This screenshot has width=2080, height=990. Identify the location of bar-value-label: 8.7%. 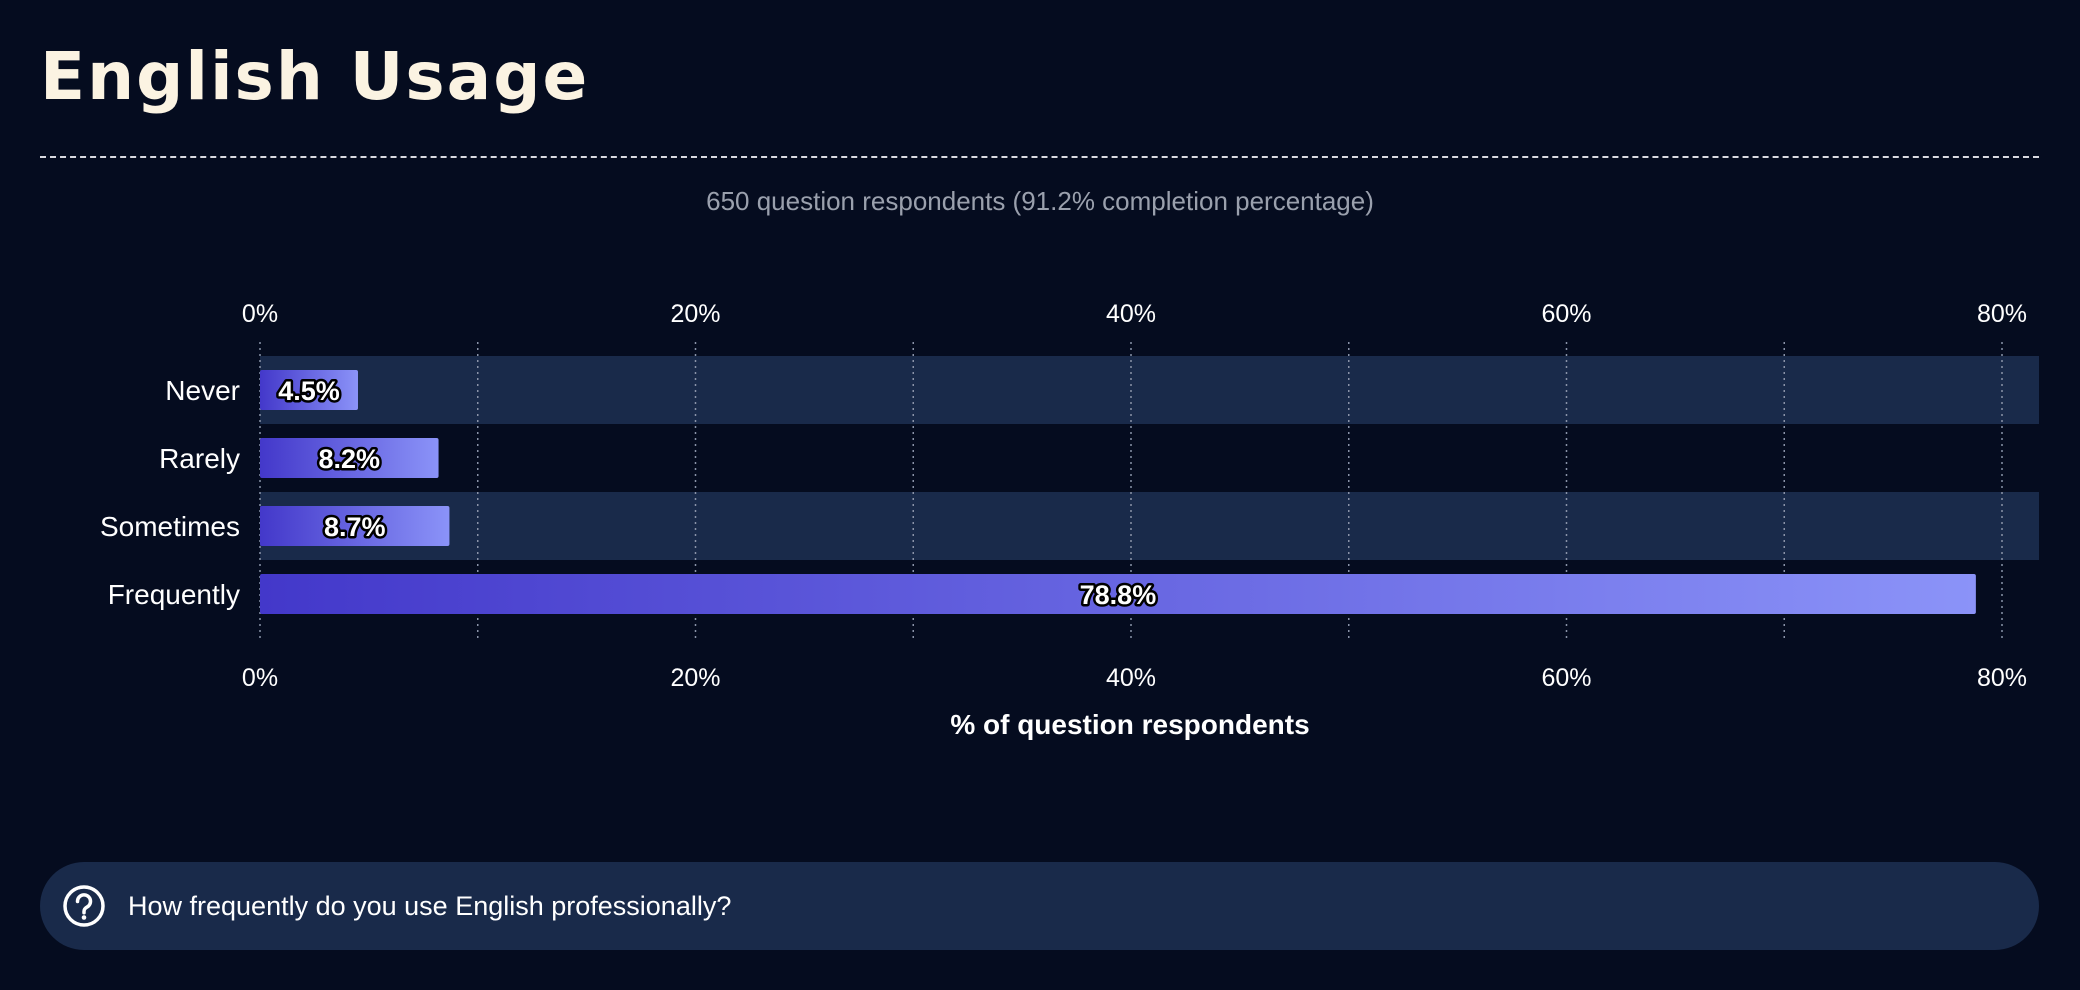
(355, 527).